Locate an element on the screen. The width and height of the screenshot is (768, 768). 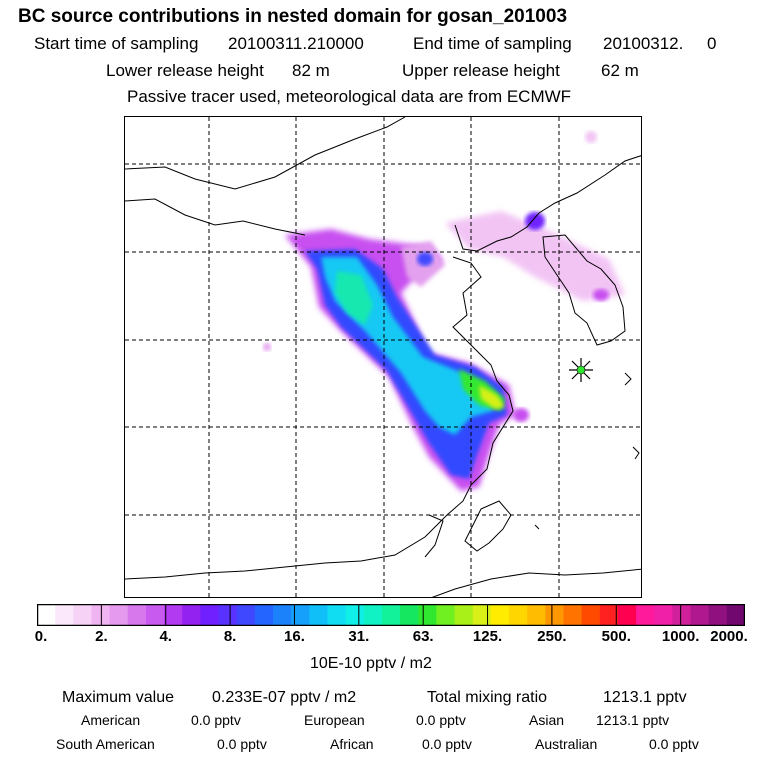
colorbar-tick: 8. is located at coordinates (230, 636).